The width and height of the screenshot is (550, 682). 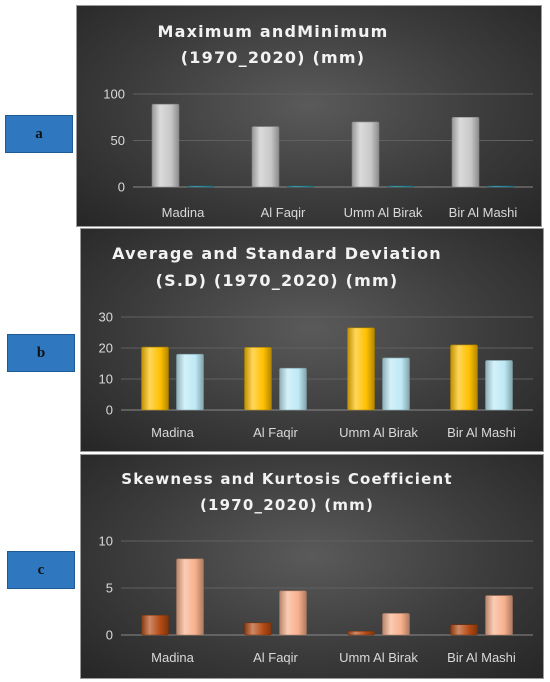 I want to click on panel-label-b: b, so click(x=41, y=353).